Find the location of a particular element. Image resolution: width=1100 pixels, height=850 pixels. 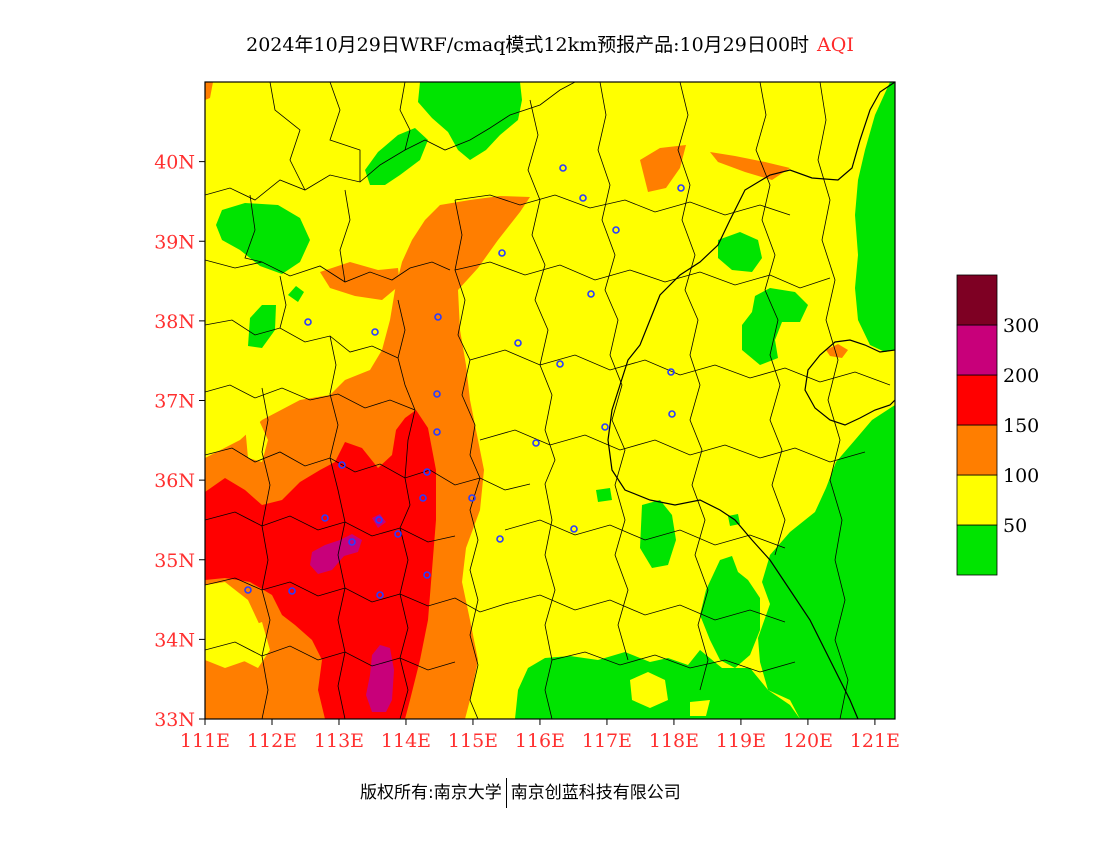

lat-tick-label: 35N is located at coordinates (174, 561).